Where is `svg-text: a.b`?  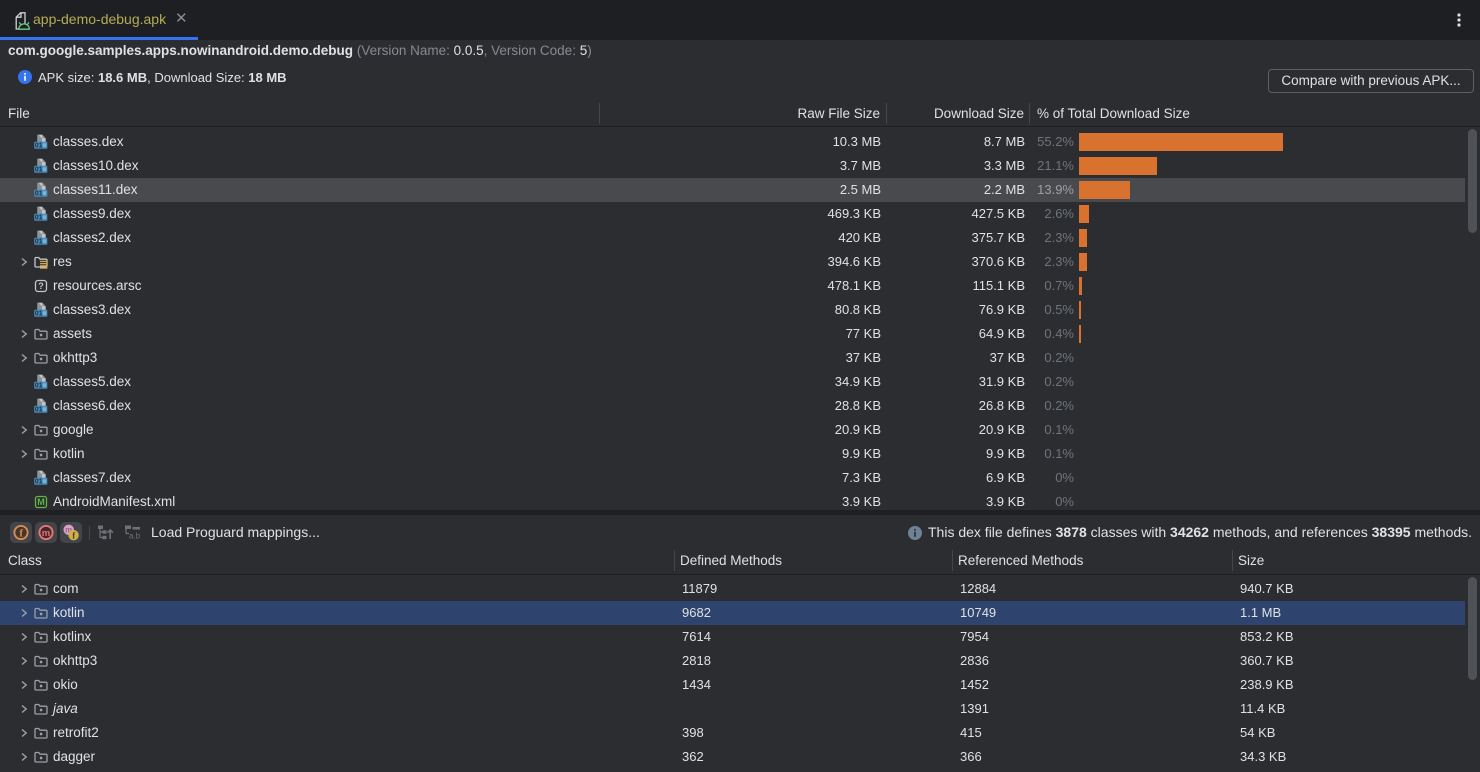 svg-text: a.b is located at coordinates (135, 536).